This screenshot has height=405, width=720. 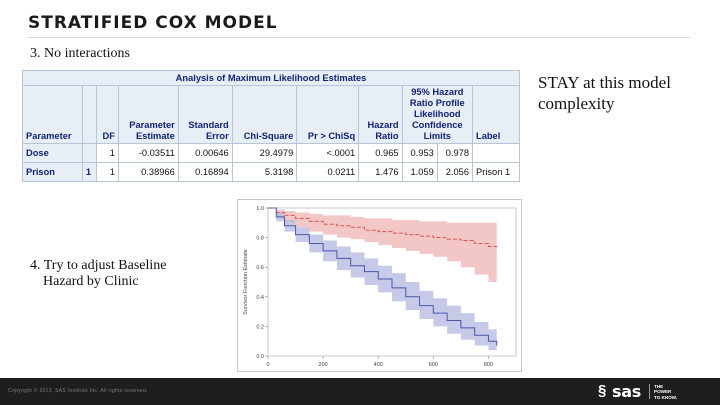 I want to click on cell-label, so click(x=496, y=153).